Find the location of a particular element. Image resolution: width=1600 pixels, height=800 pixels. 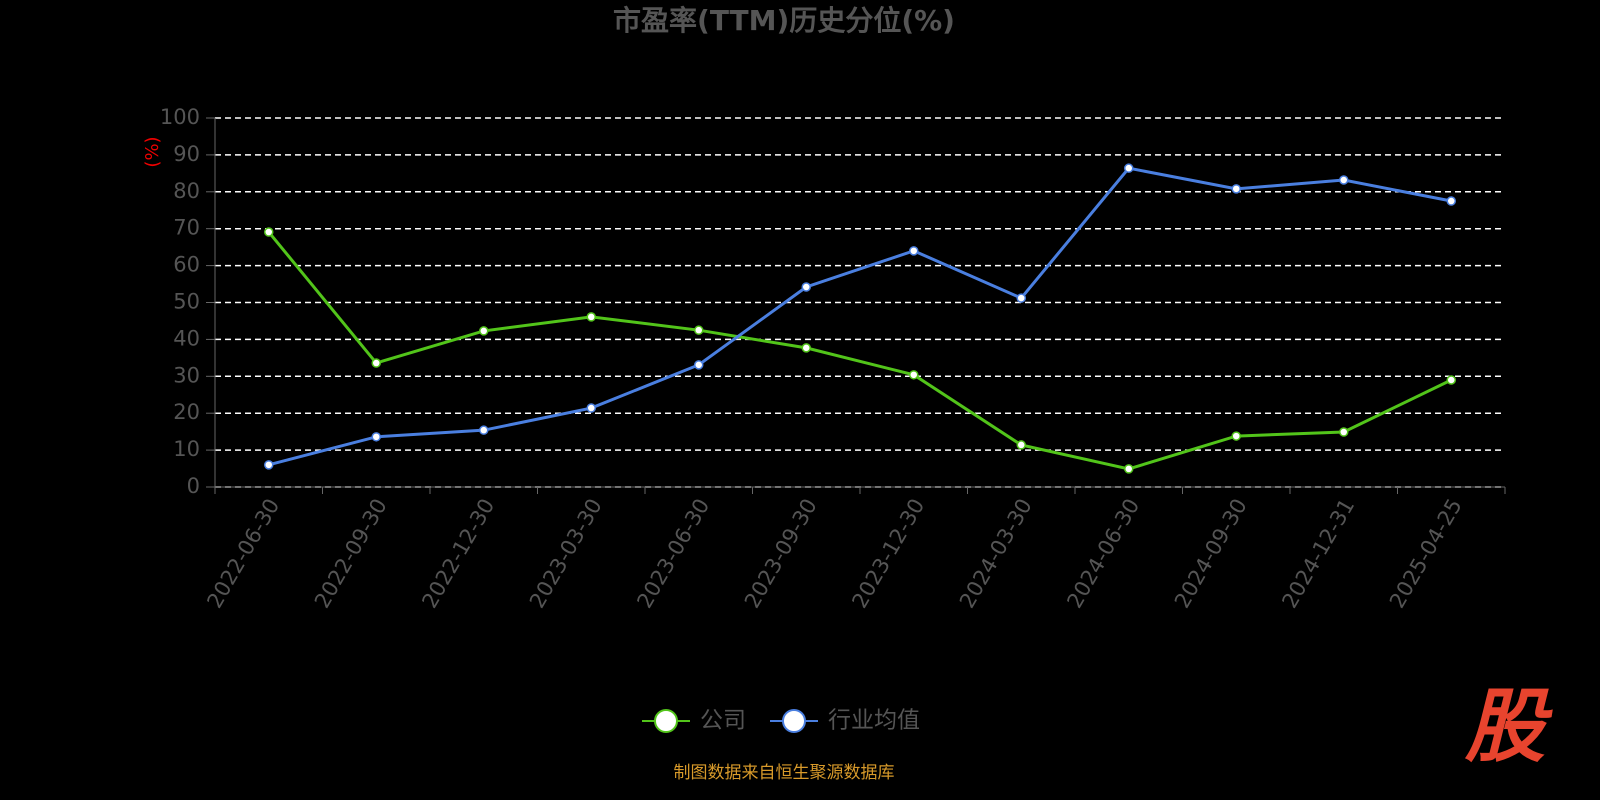

y-tick-label: 30 is located at coordinates (186, 375).